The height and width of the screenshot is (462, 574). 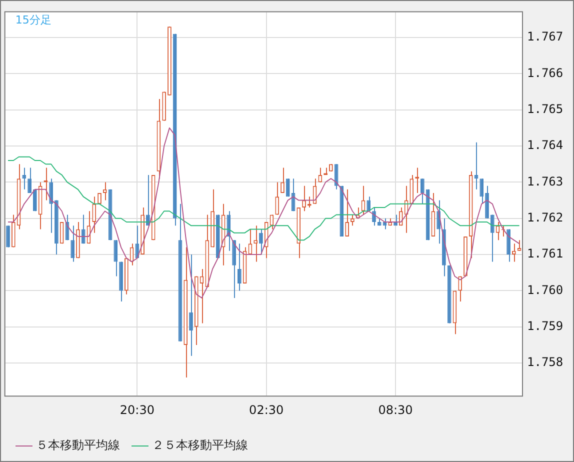 What do you see at coordinates (545, 145) in the screenshot?
I see `y-tick-label: 1.764` at bounding box center [545, 145].